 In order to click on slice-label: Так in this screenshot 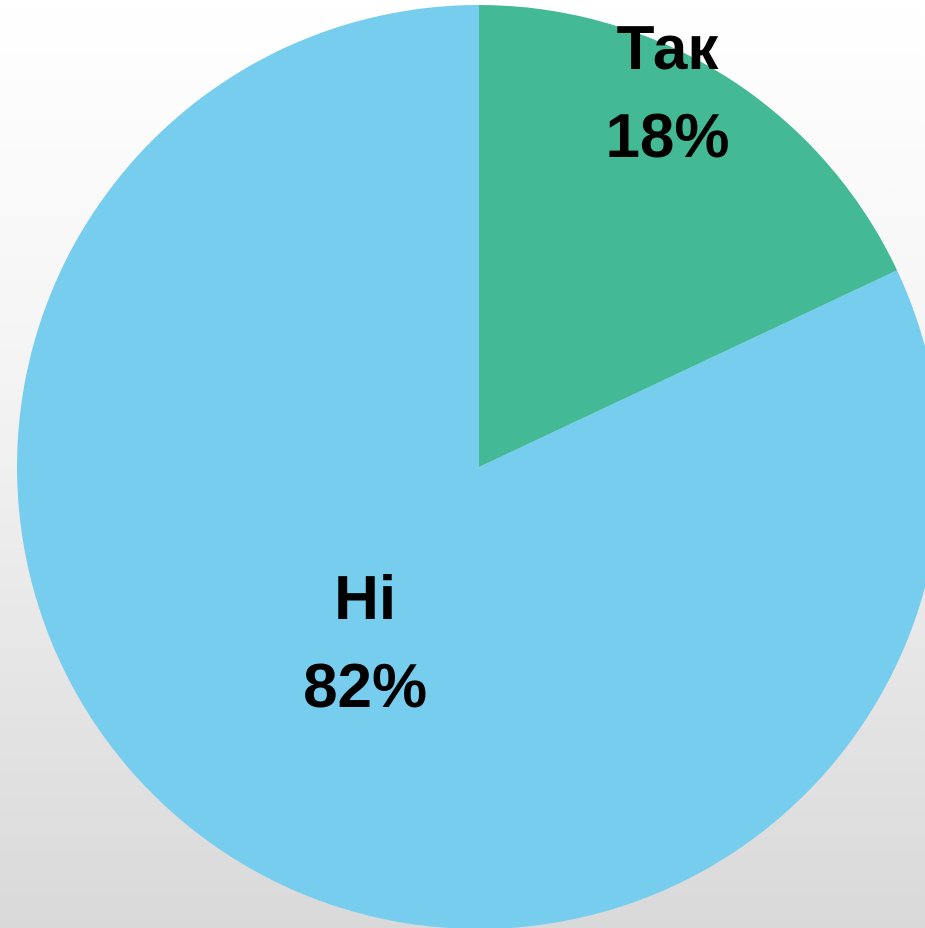, I will do `click(668, 48)`.